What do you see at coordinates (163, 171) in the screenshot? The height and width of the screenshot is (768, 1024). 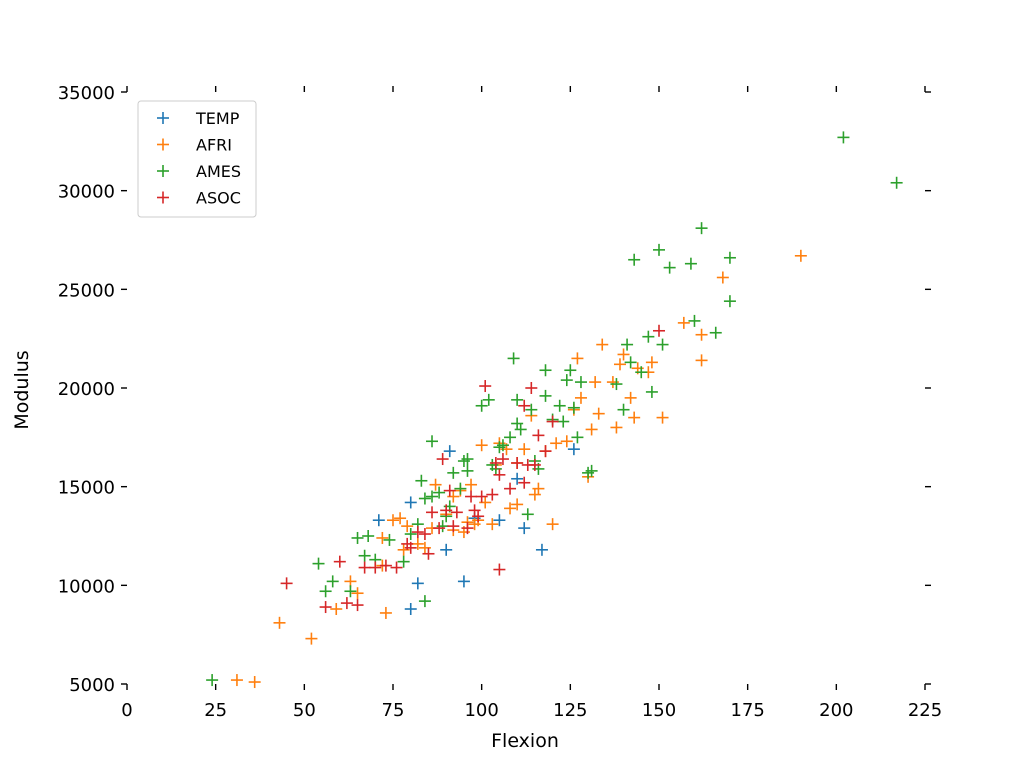 I see `legend-marker-ames` at bounding box center [163, 171].